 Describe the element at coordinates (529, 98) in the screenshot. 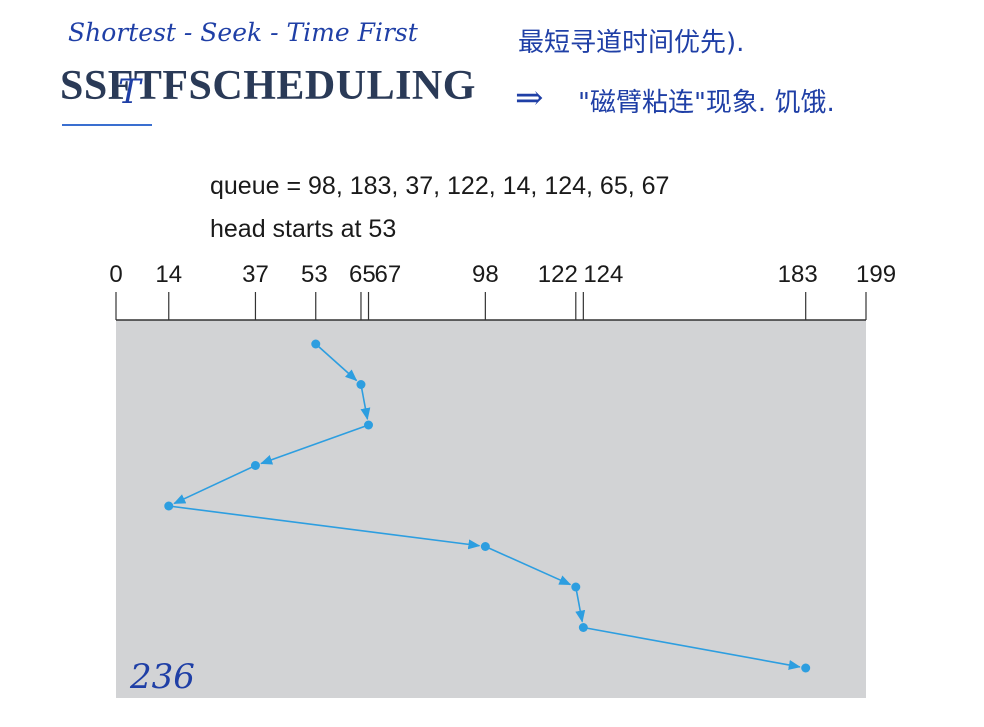

I see `handwritten-arrow: ⇒` at that location.